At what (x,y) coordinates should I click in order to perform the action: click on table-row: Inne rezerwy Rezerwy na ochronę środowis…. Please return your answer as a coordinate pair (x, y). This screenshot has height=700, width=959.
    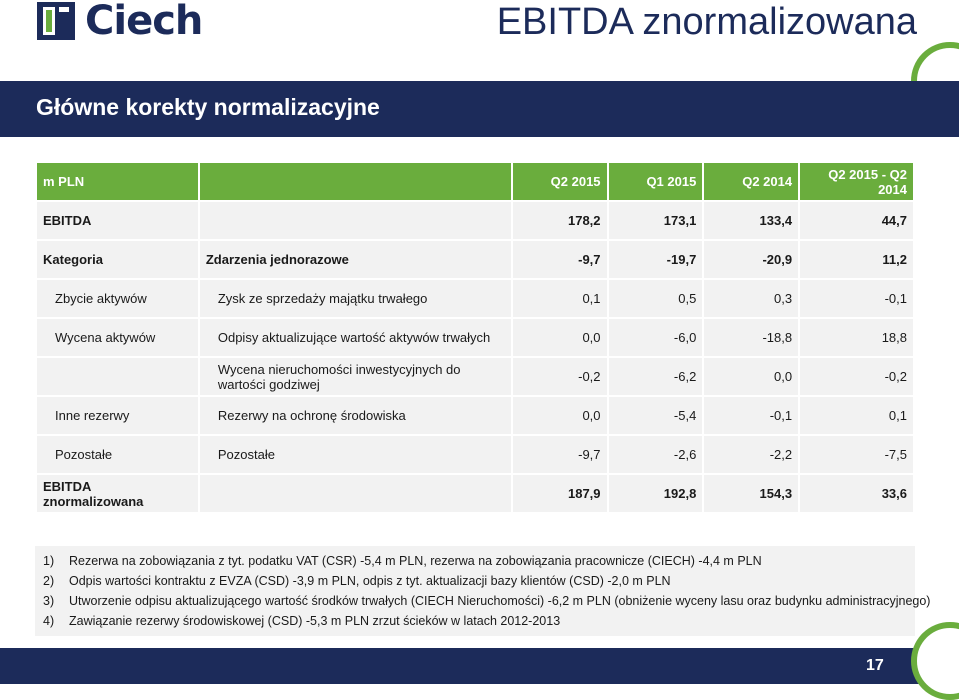
    Looking at the image, I should click on (475, 415).